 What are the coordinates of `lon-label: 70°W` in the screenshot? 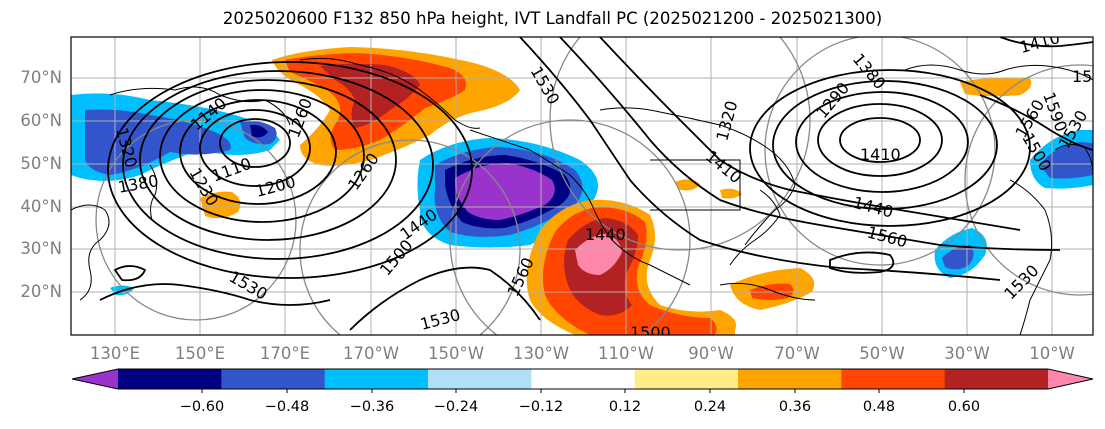 It's located at (797, 353).